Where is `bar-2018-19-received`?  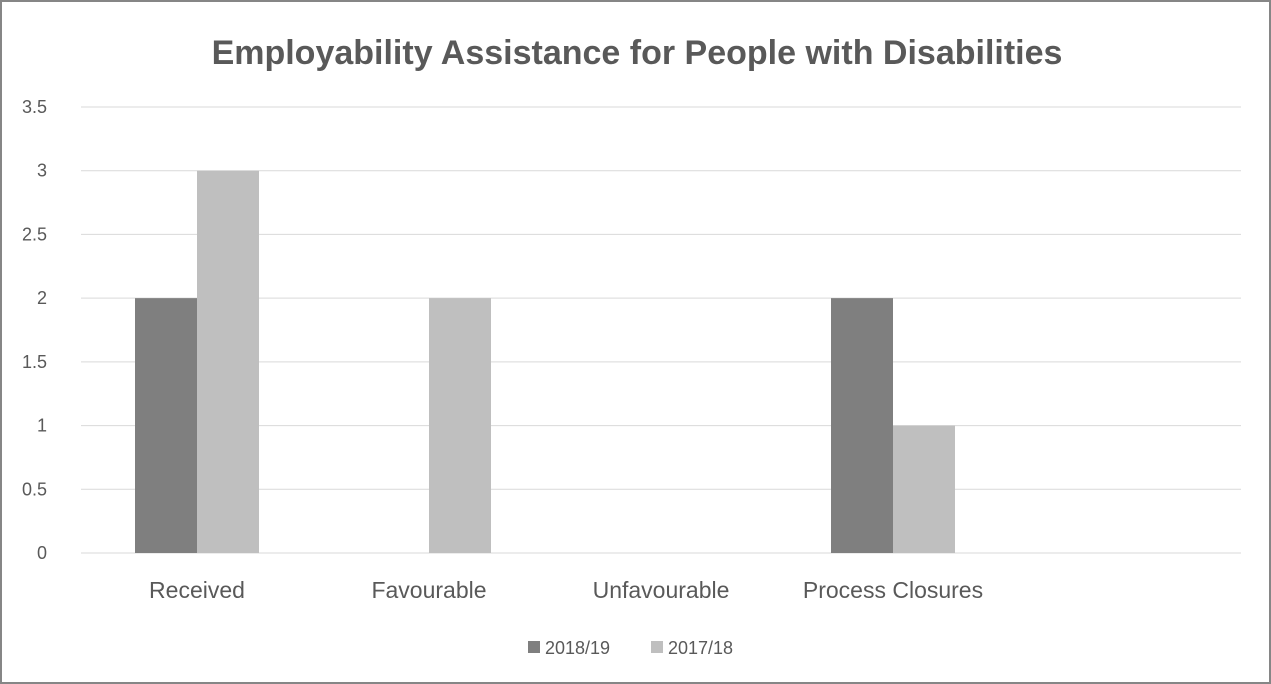
bar-2018-19-received is located at coordinates (166, 425).